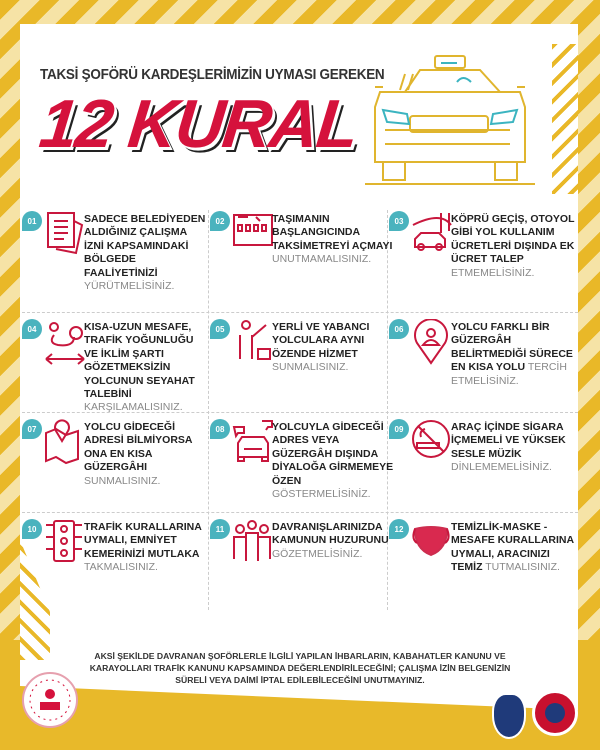 This screenshot has height=750, width=600. I want to click on rule-light-text: GÖZETMELİSİNİZ., so click(317, 553).